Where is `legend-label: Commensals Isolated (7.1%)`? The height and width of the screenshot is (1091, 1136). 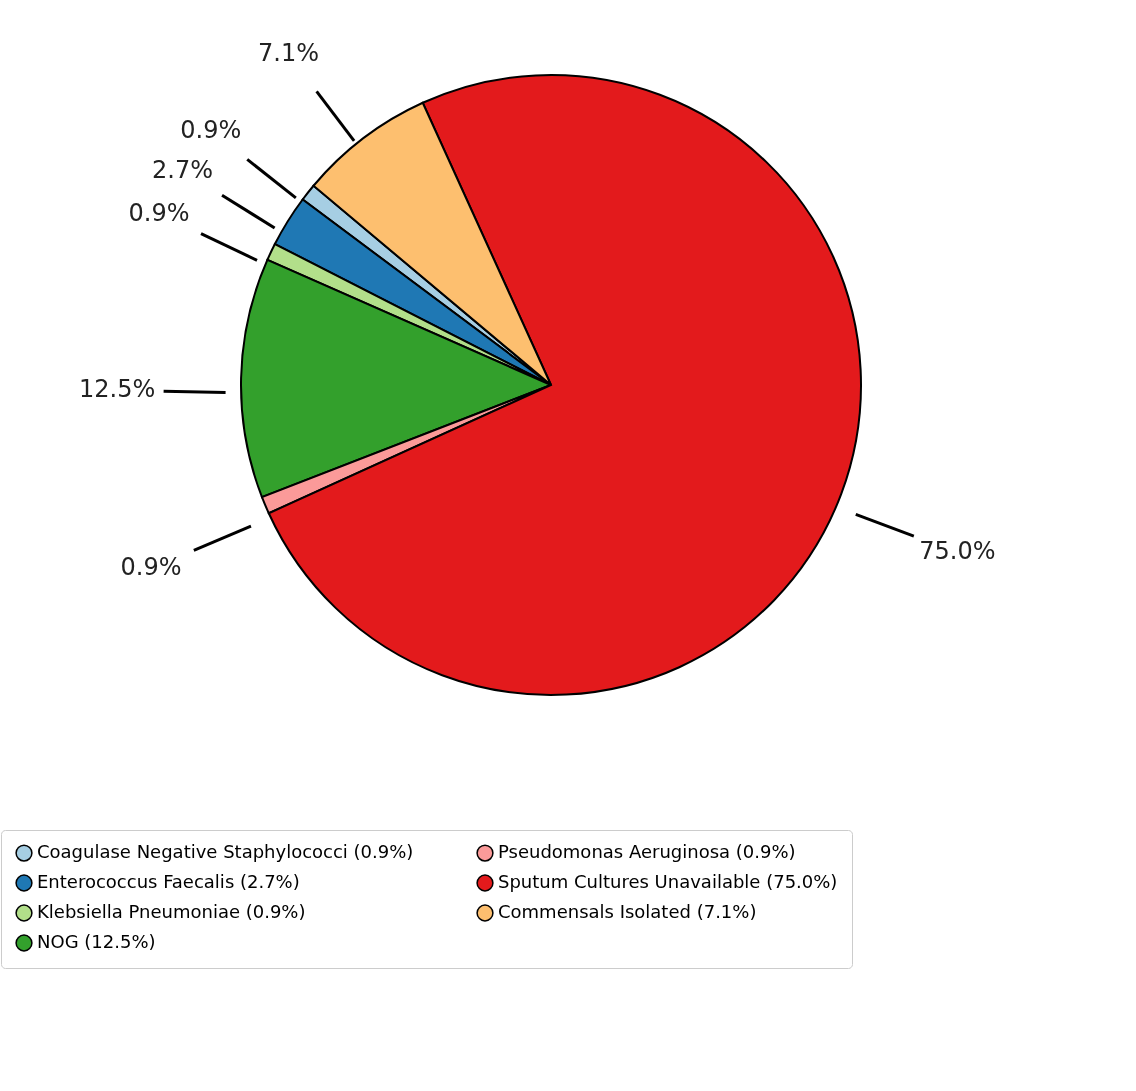 legend-label: Commensals Isolated (7.1%) is located at coordinates (627, 911).